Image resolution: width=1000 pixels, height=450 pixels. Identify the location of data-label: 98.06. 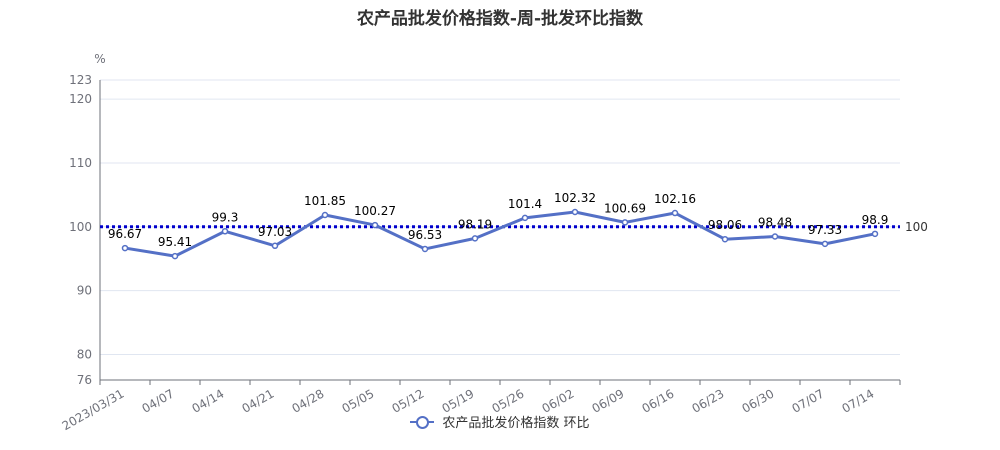
(725, 225).